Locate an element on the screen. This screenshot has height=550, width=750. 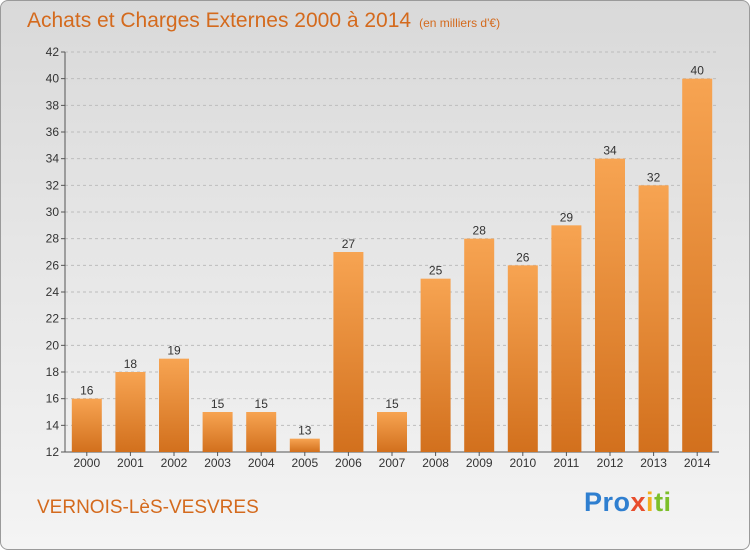
y-tick-label: 28 is located at coordinates (53, 239).